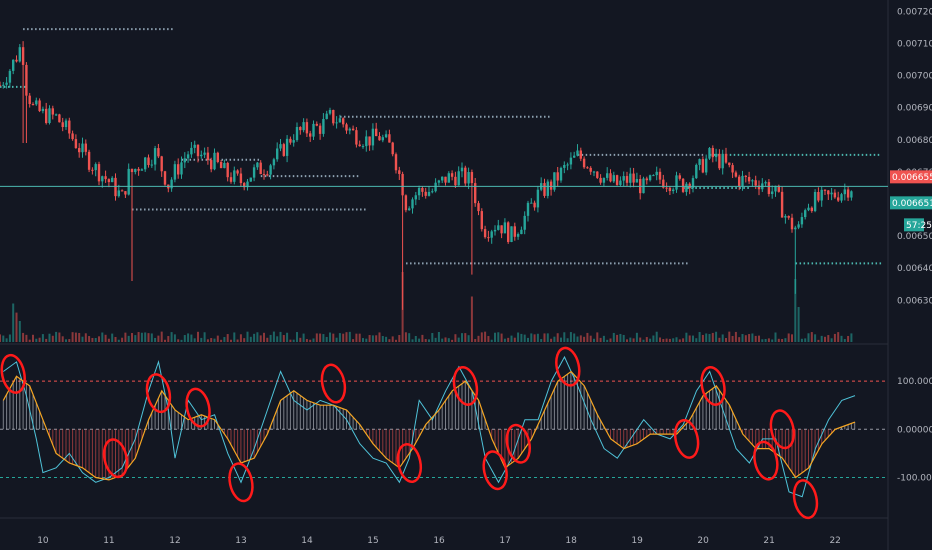 The width and height of the screenshot is (932, 550). What do you see at coordinates (571, 541) in the screenshot?
I see `time-tick-label: 18` at bounding box center [571, 541].